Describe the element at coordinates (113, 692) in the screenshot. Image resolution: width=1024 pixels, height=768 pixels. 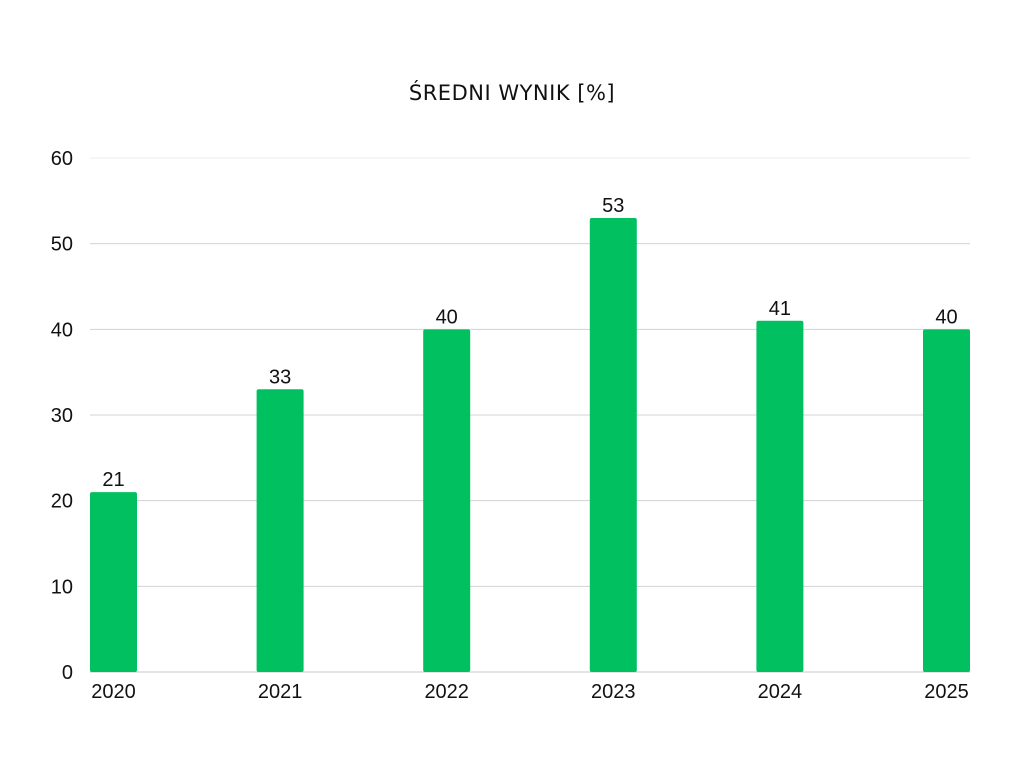
I see `x-tick-label: 2020` at that location.